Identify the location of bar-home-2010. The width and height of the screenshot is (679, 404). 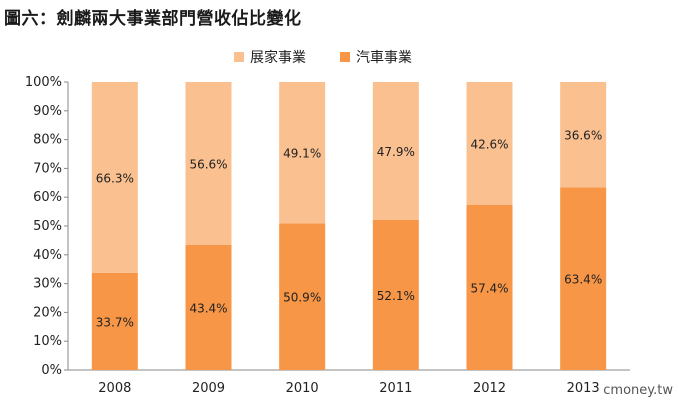
(302, 153).